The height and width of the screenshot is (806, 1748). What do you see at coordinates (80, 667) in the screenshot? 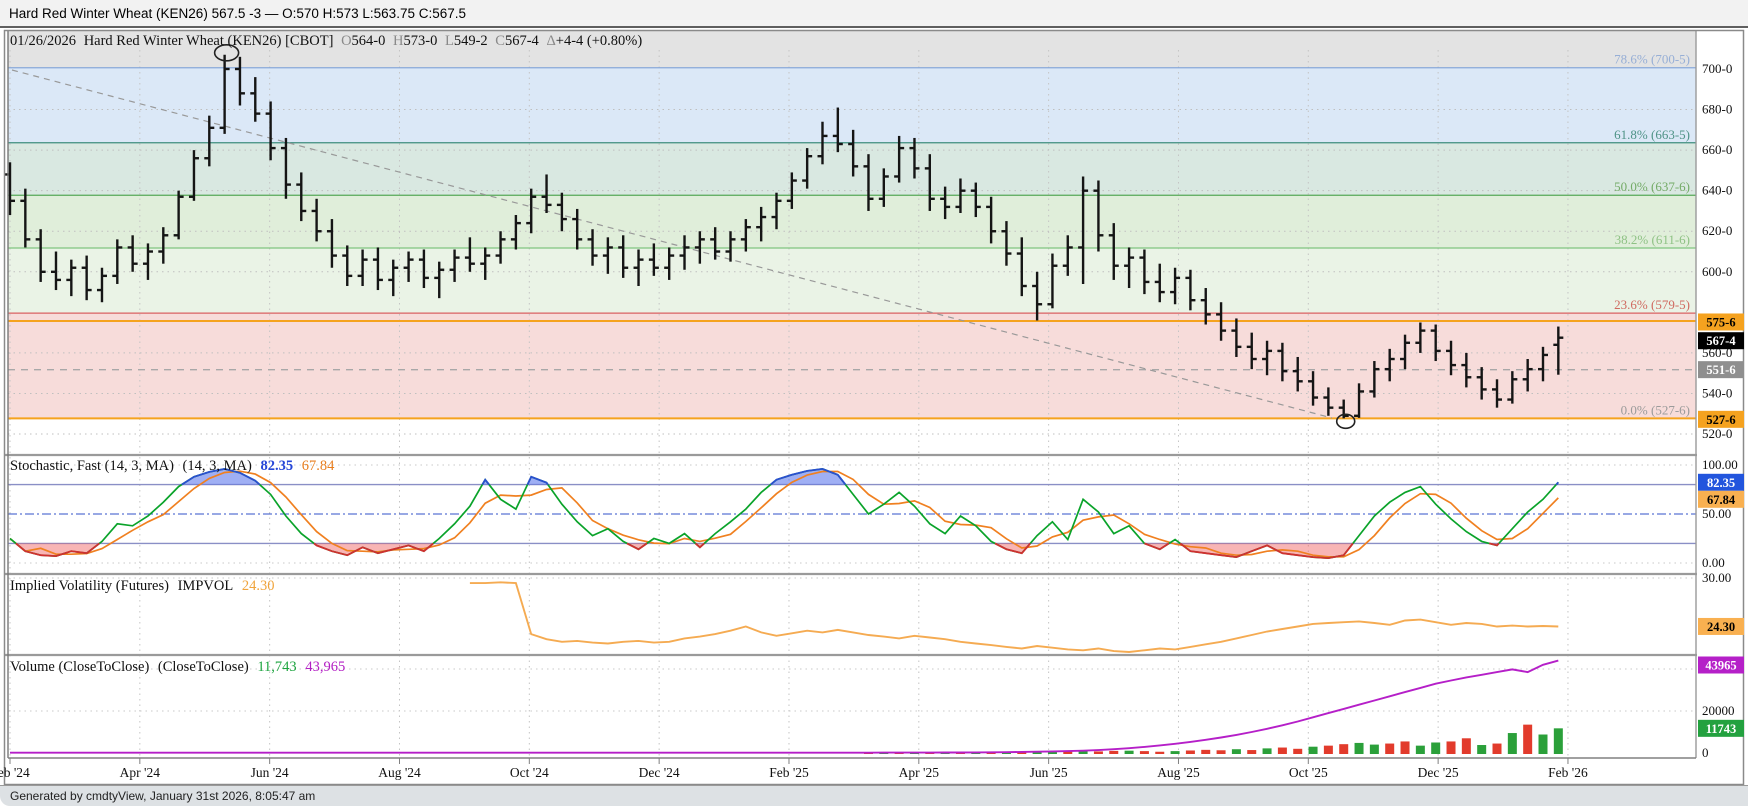
I see `volume-title: Volume (CloseToClose)` at bounding box center [80, 667].